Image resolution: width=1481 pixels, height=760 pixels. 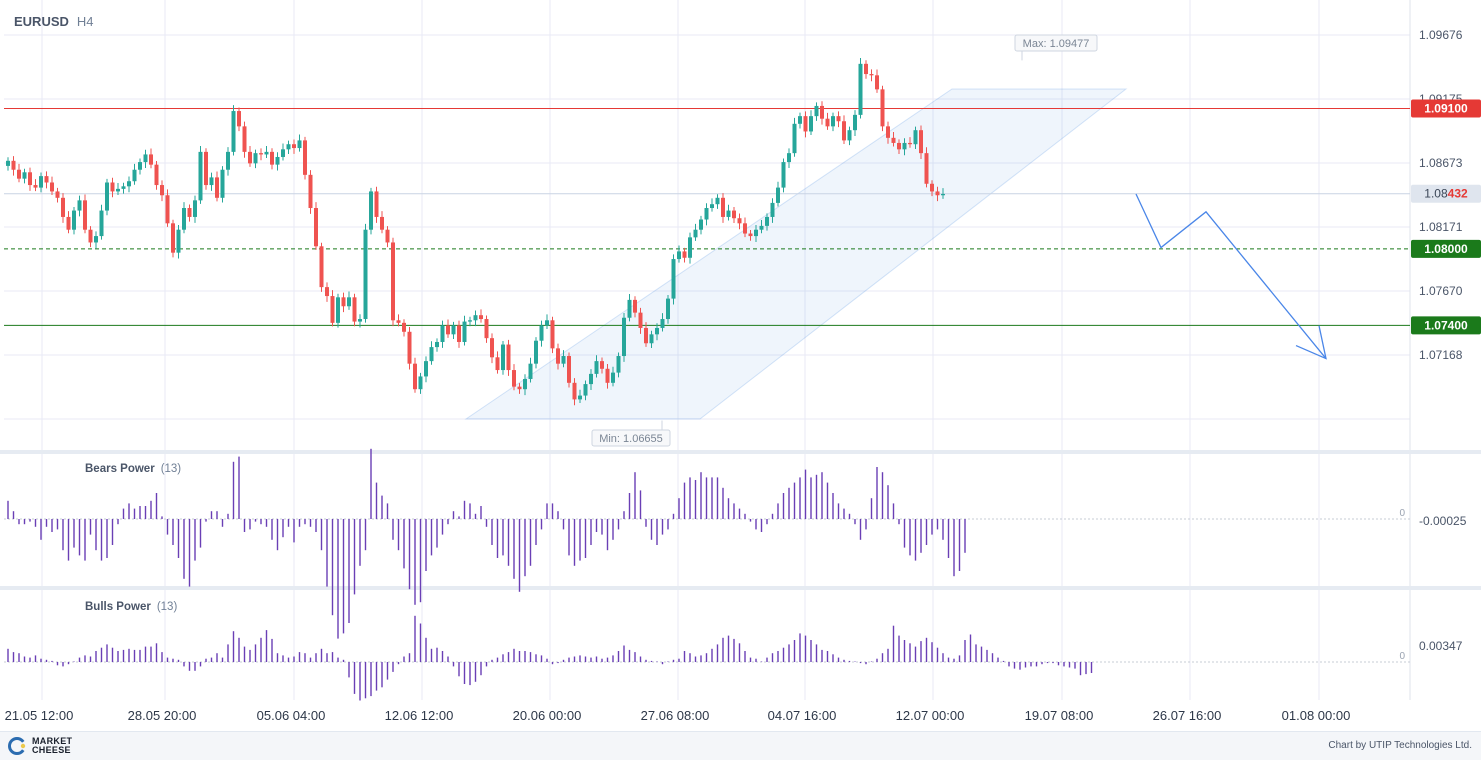 What do you see at coordinates (85, 21) in the screenshot?
I see `timeframe-label: H4` at bounding box center [85, 21].